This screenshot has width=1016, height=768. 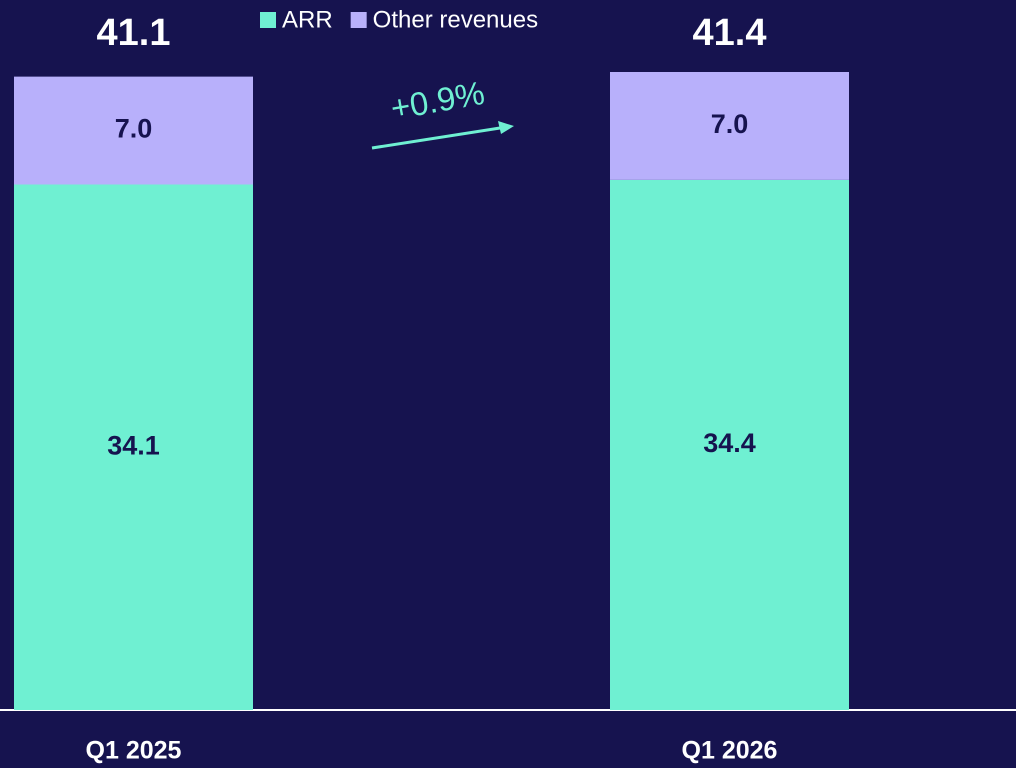 I want to click on x-tick-label: Q1 2025, so click(x=134, y=751).